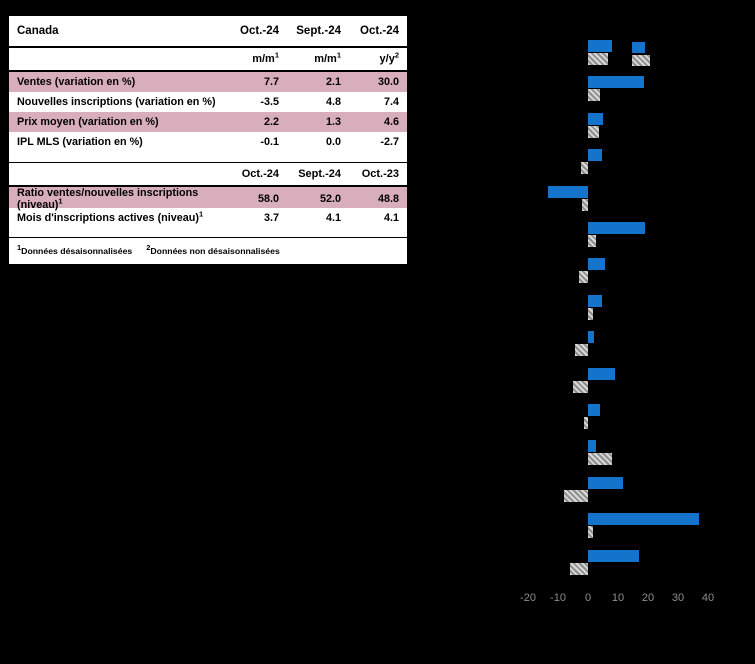 Image resolution: width=755 pixels, height=664 pixels. What do you see at coordinates (678, 598) in the screenshot?
I see `x-tick-label: 30` at bounding box center [678, 598].